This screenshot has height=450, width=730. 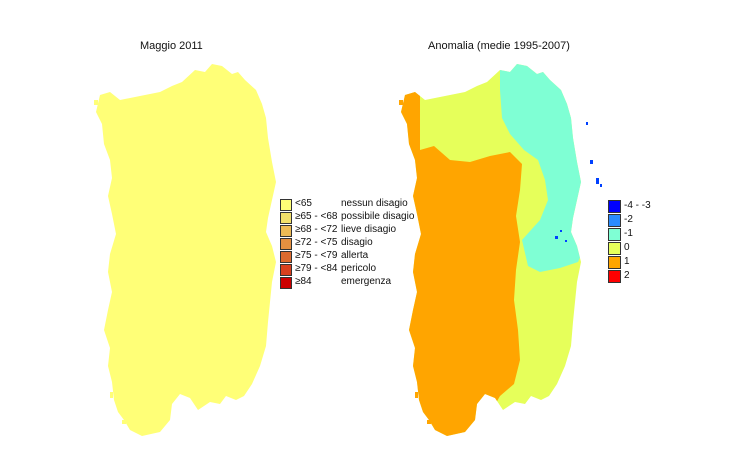 What do you see at coordinates (357, 242) in the screenshot?
I see `legend-label: disagio` at bounding box center [357, 242].